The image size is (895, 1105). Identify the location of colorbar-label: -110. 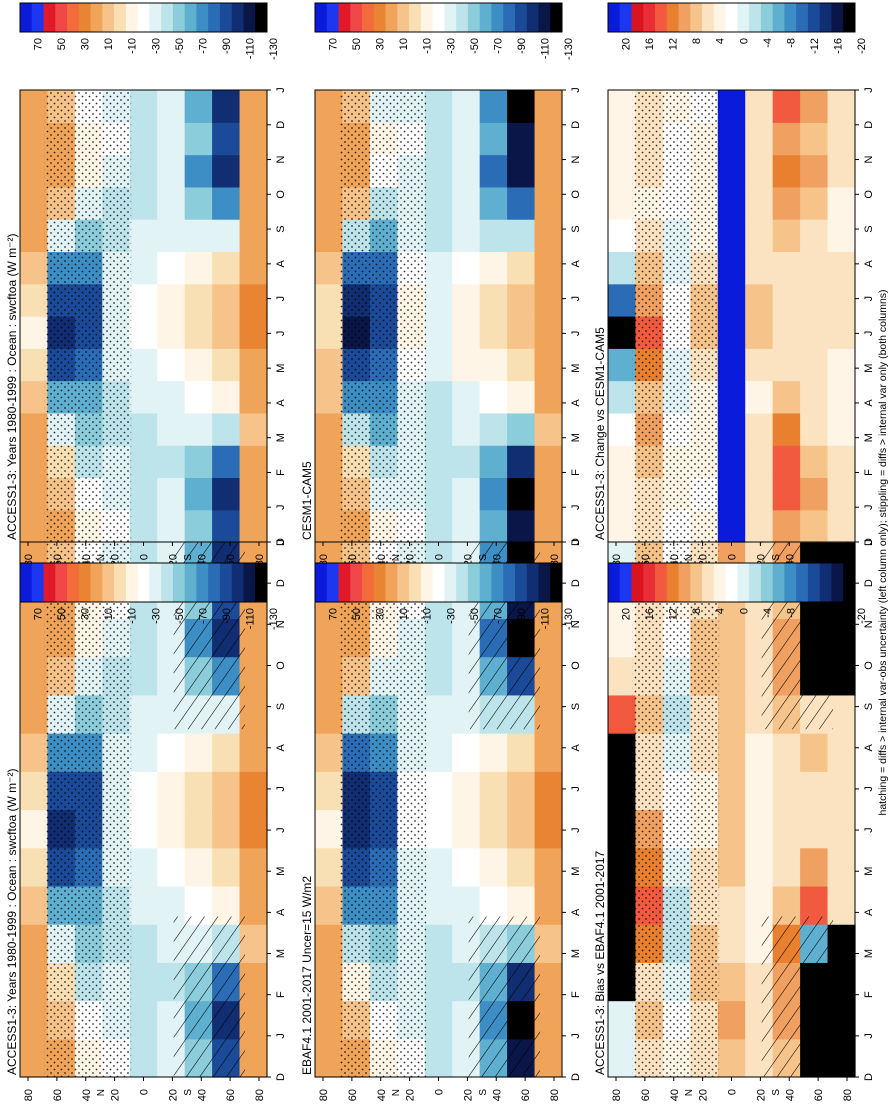
(545, 48).